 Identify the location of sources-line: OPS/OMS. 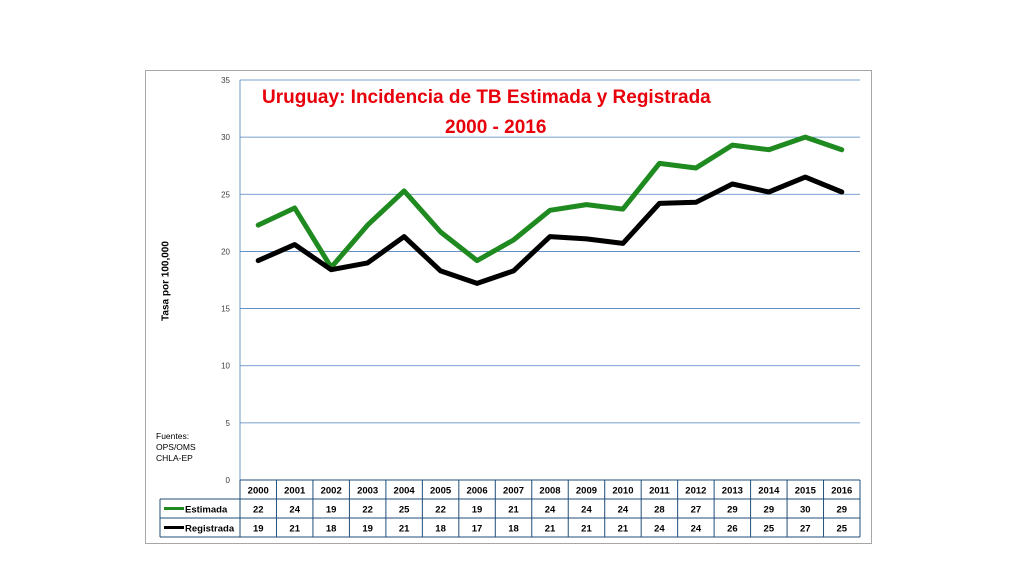
(176, 447).